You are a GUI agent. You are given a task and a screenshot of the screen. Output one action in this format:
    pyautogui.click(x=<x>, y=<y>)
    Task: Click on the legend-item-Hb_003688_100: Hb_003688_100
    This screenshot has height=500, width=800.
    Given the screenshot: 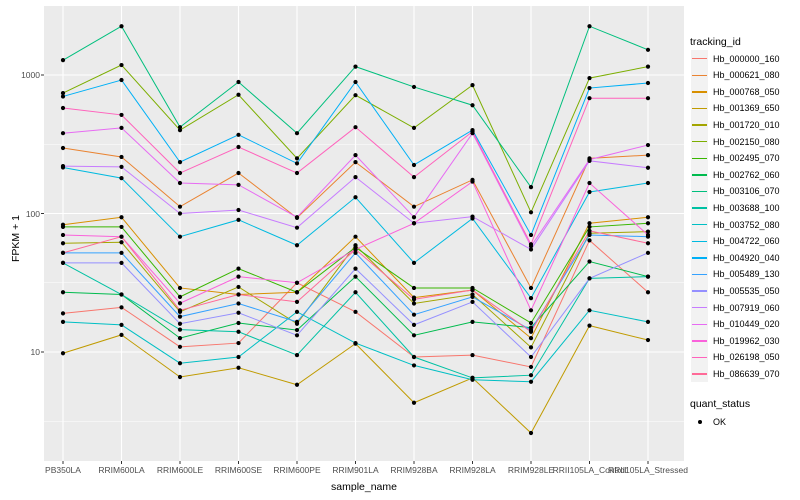 What is the action you would take?
    pyautogui.click(x=735, y=208)
    